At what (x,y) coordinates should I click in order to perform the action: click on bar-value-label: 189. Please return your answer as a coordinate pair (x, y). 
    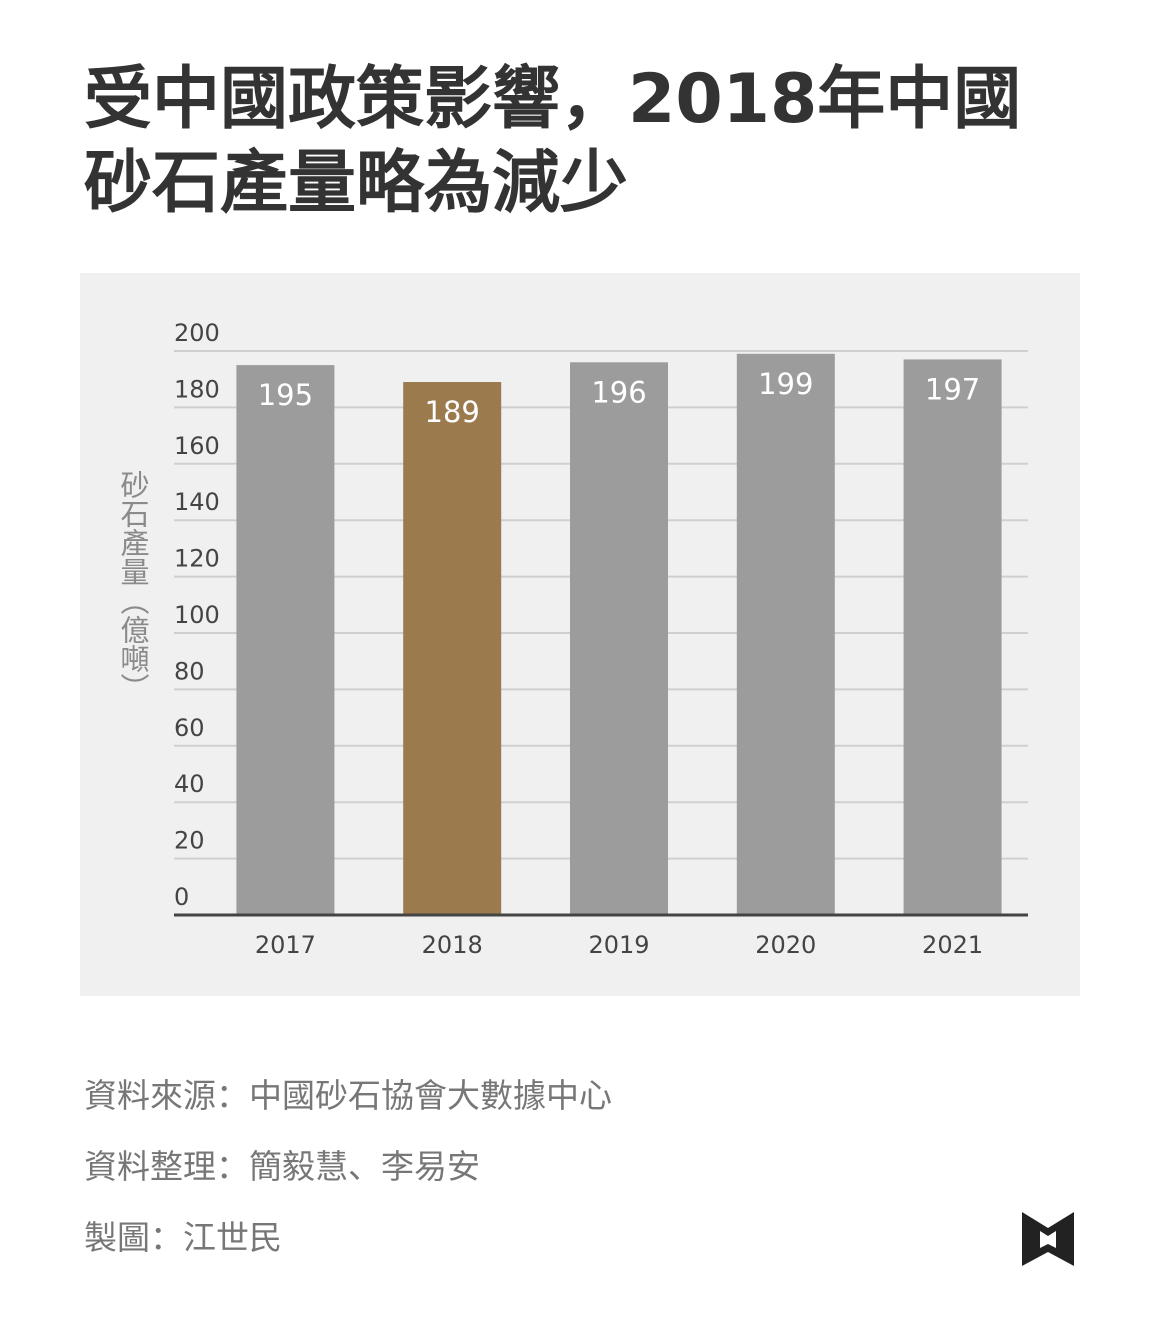
    Looking at the image, I should click on (452, 412).